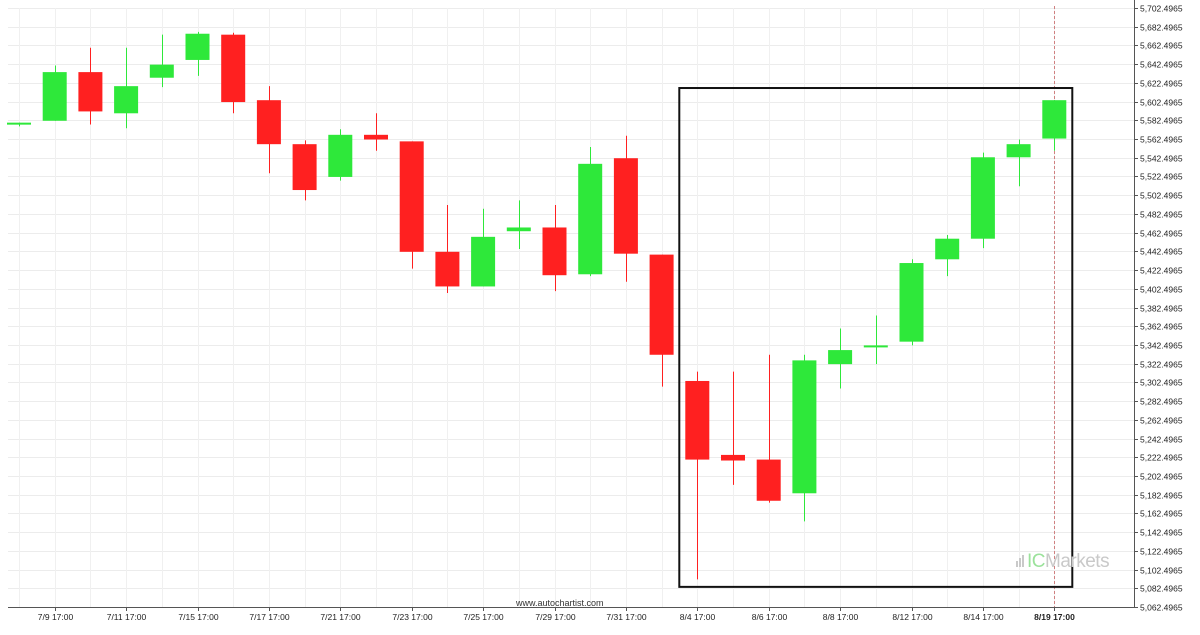 Image resolution: width=1200 pixels, height=635 pixels. Describe the element at coordinates (1161, 84) in the screenshot. I see `y-tick-label: 5,622.4965` at that location.